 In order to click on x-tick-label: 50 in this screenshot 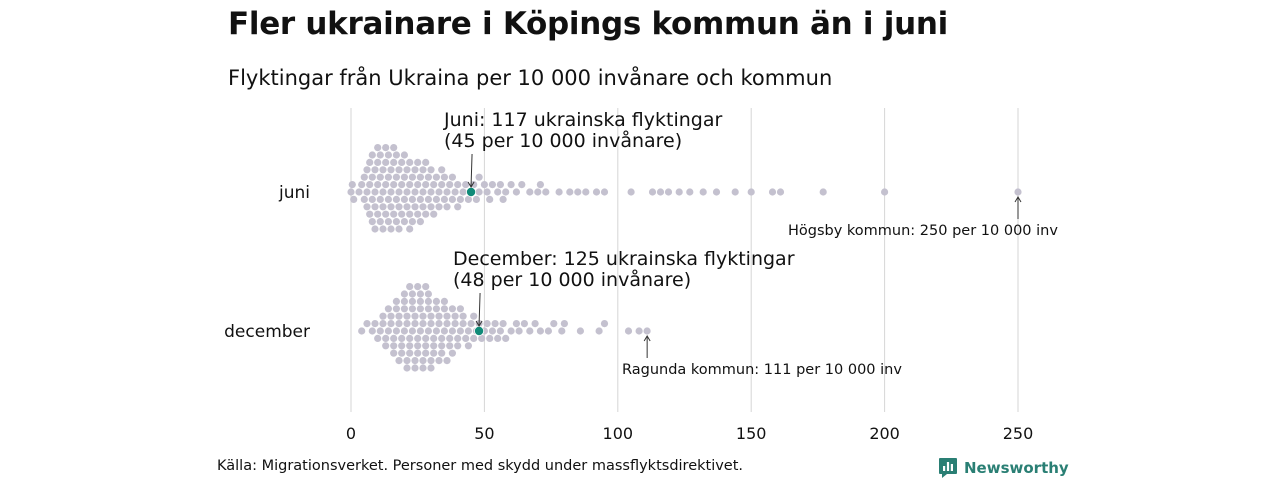, I will do `click(484, 433)`.